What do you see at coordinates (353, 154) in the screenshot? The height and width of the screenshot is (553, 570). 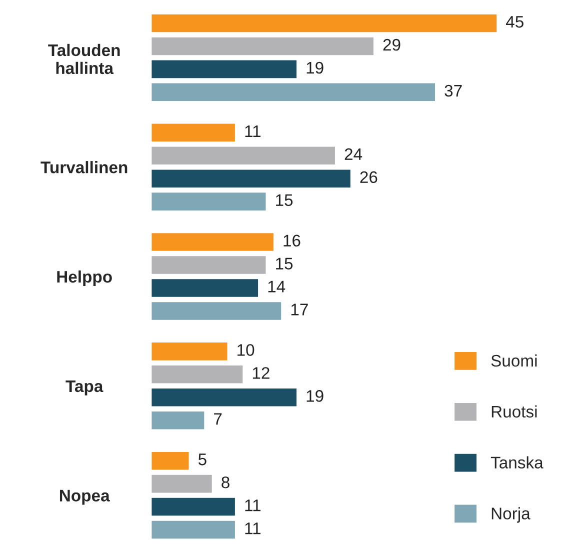 I see `data-label: 24` at bounding box center [353, 154].